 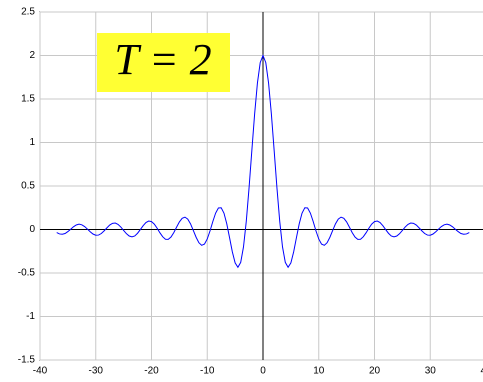 What do you see at coordinates (32, 55) in the screenshot?
I see `y-tick-label: 2` at bounding box center [32, 55].